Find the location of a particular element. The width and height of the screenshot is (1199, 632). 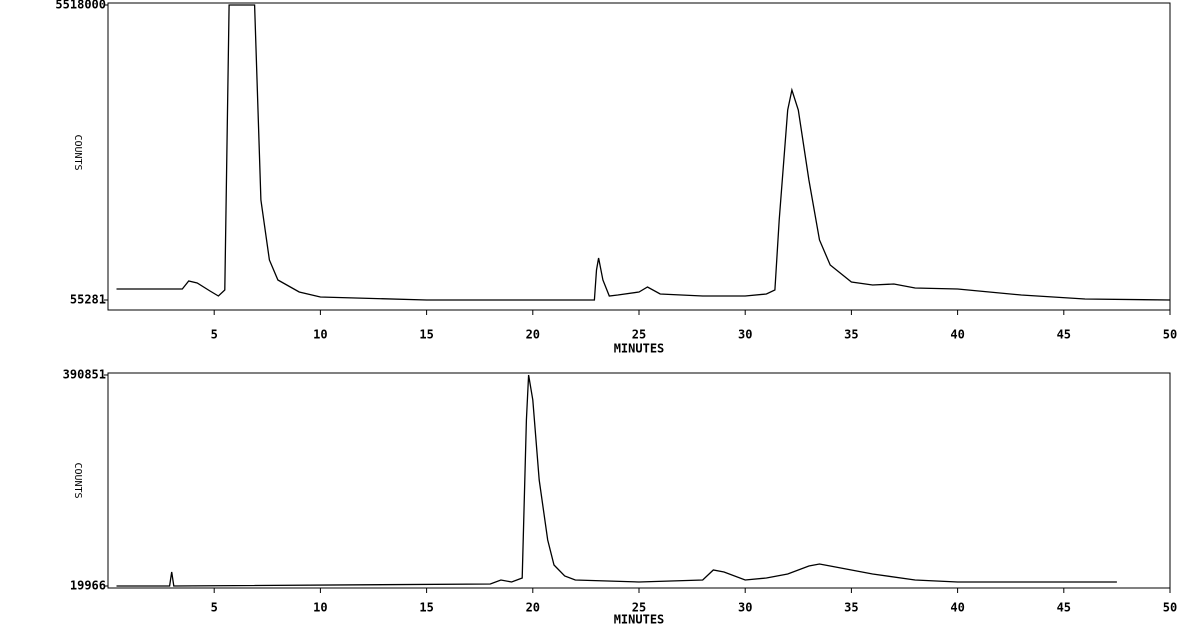

y-tick-label: 19966 is located at coordinates (88, 586).